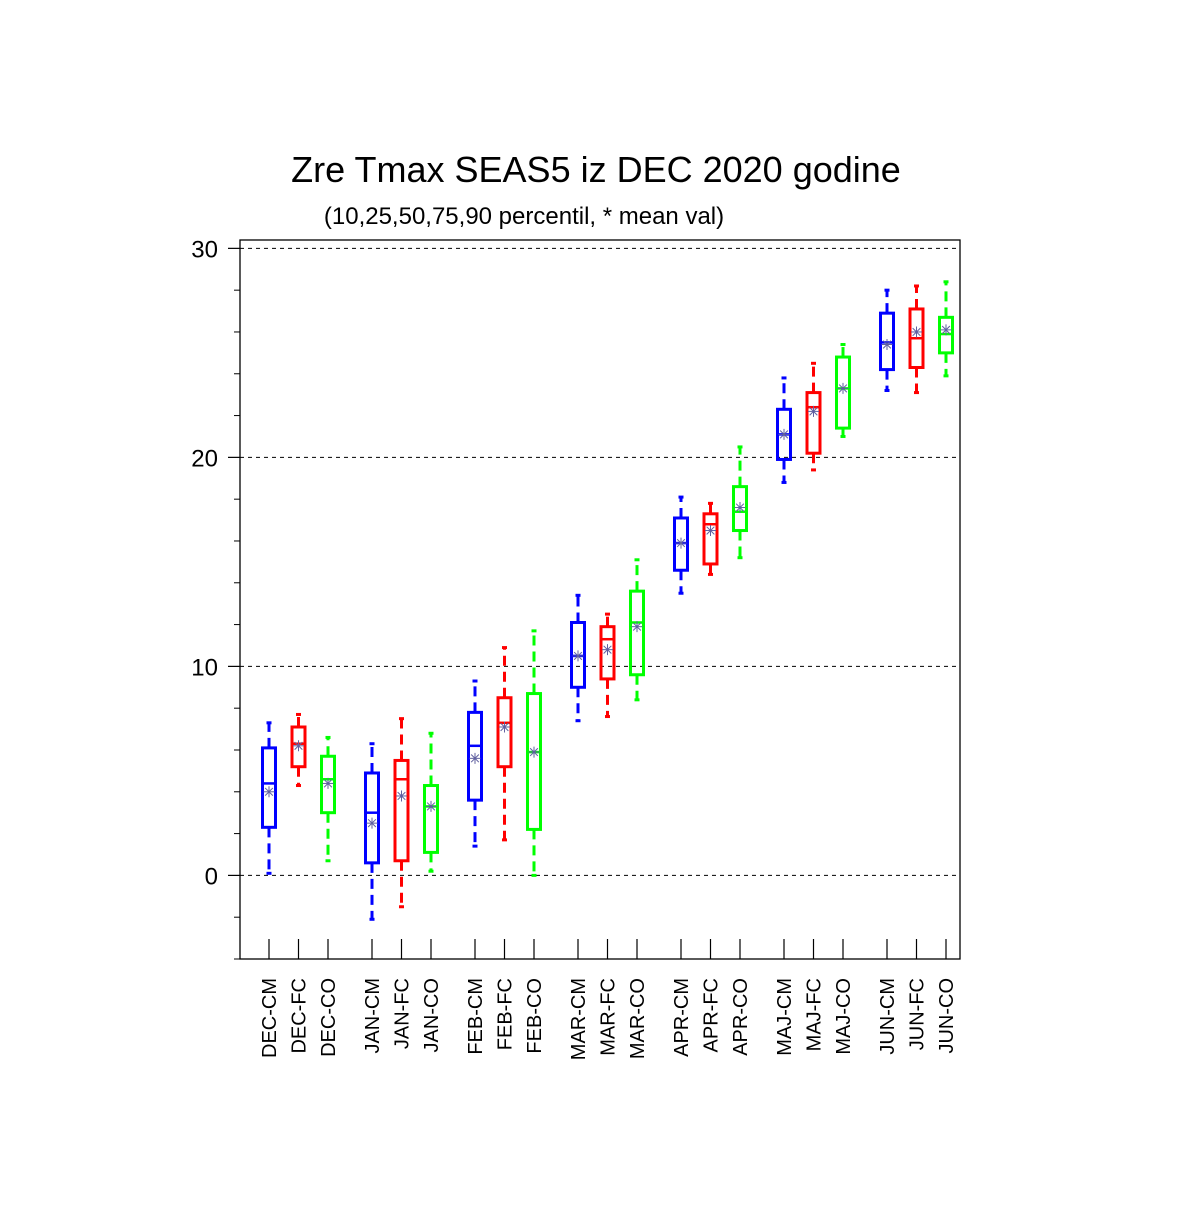  I want to click on box-mar-co, so click(637, 630).